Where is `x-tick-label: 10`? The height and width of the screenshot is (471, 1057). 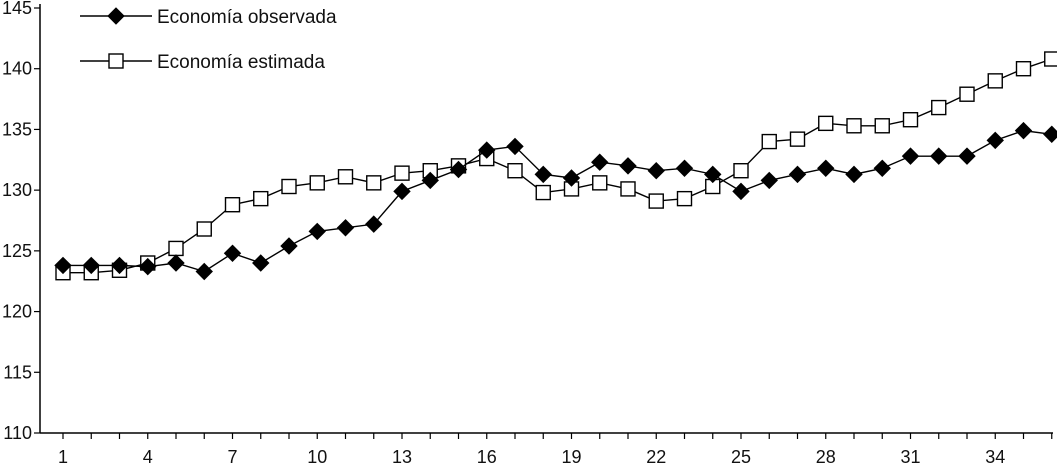 x-tick-label: 10 is located at coordinates (317, 457).